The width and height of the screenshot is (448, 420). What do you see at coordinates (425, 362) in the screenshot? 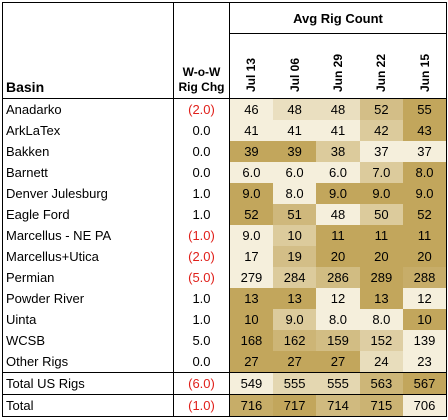
I see `rig-count-cell: 23` at bounding box center [425, 362].